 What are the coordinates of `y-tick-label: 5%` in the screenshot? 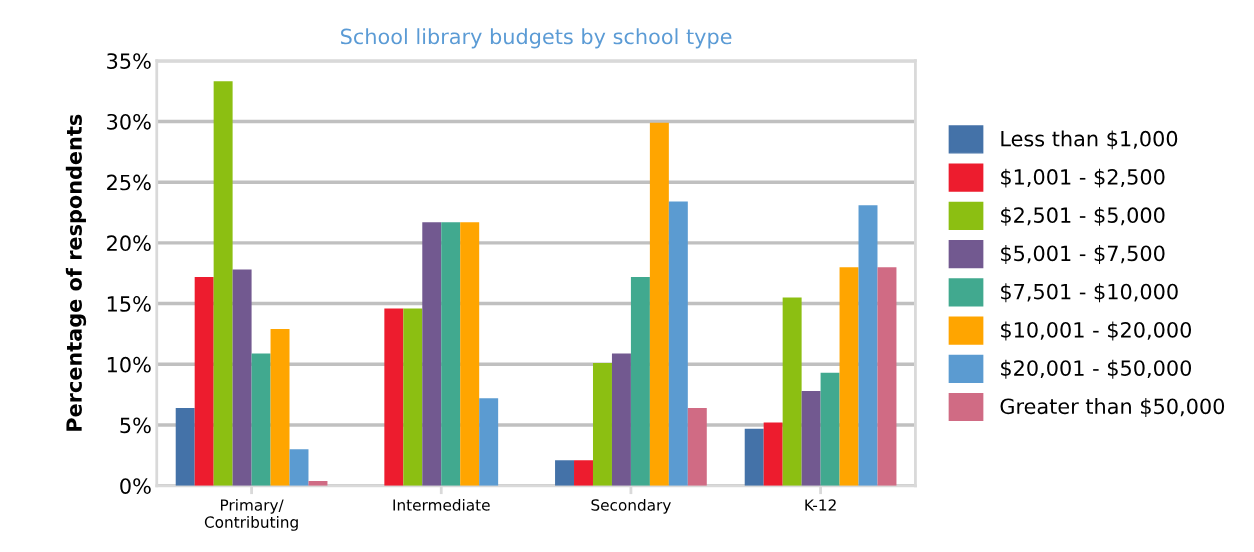 It's located at (135, 425).